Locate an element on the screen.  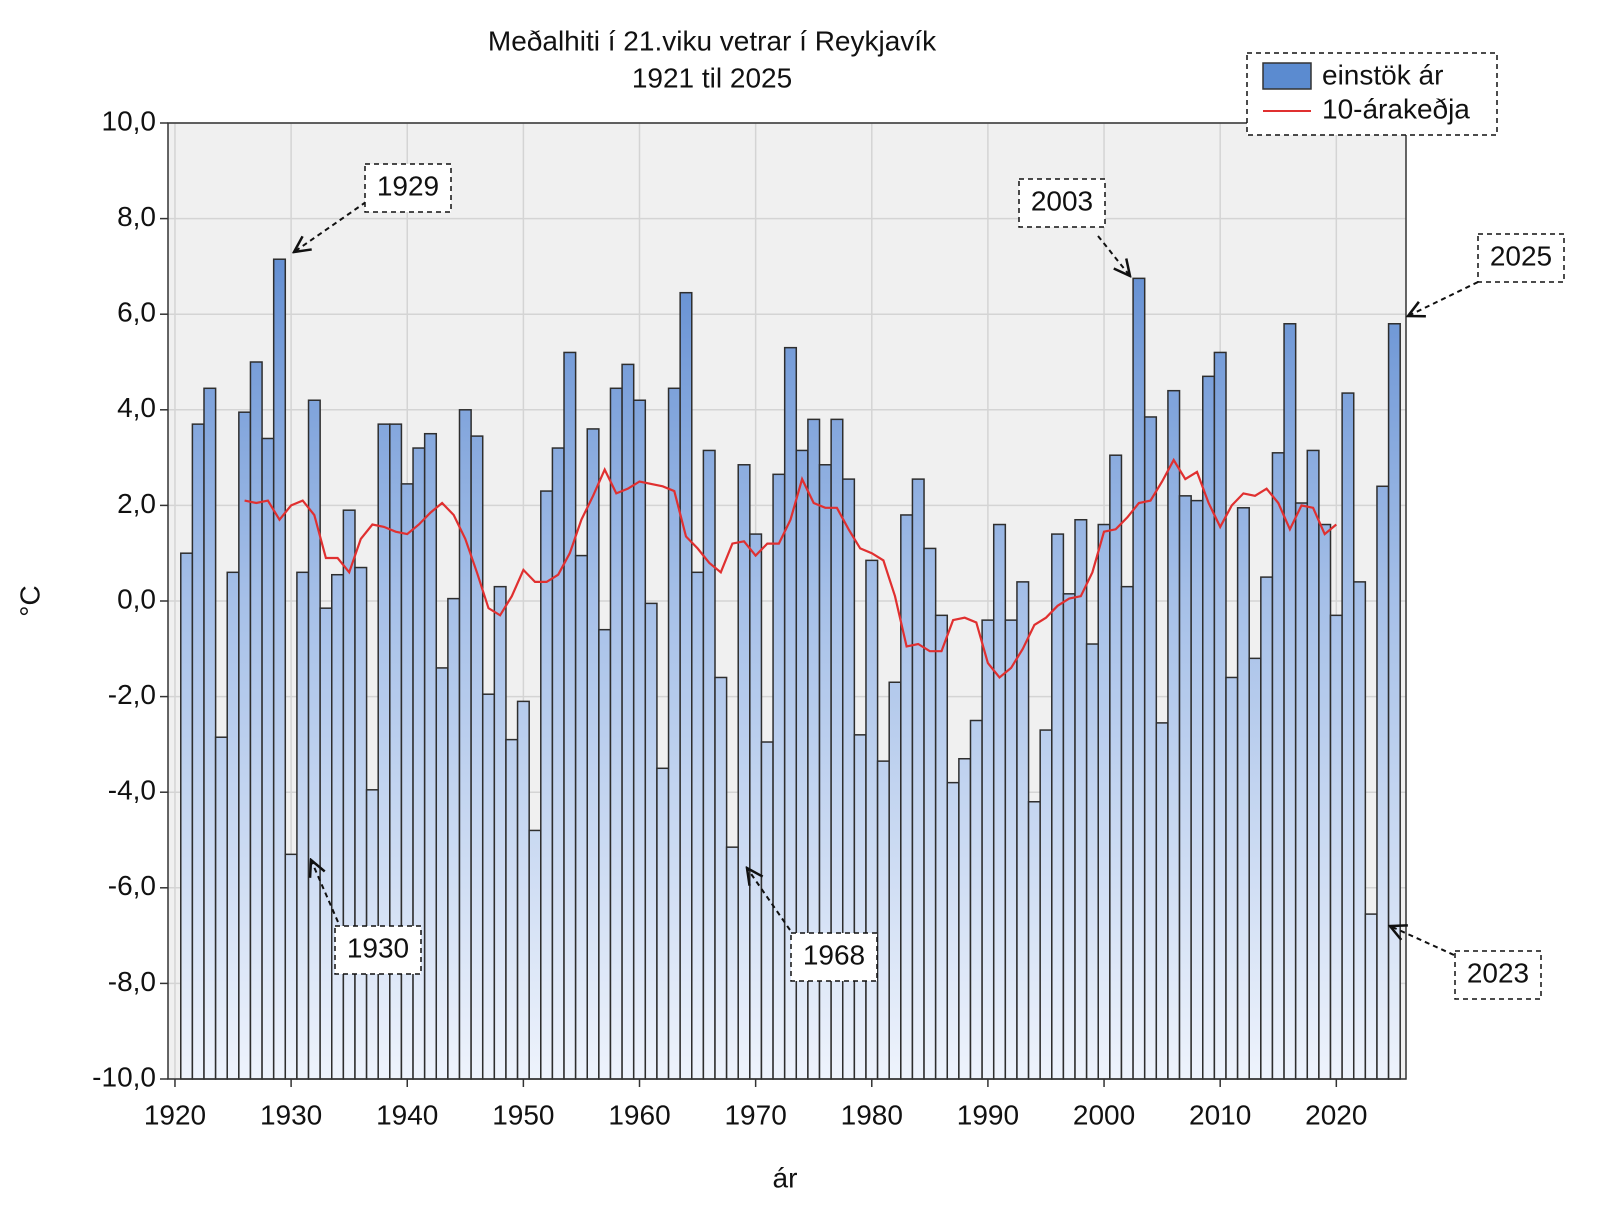
x-tick-label: 1980 is located at coordinates (872, 1114).